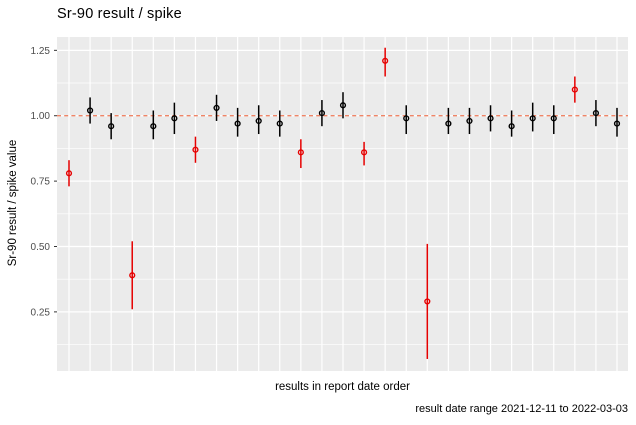 The image size is (636, 425). I want to click on y-axis-tick-label: 1.00, so click(41, 116).